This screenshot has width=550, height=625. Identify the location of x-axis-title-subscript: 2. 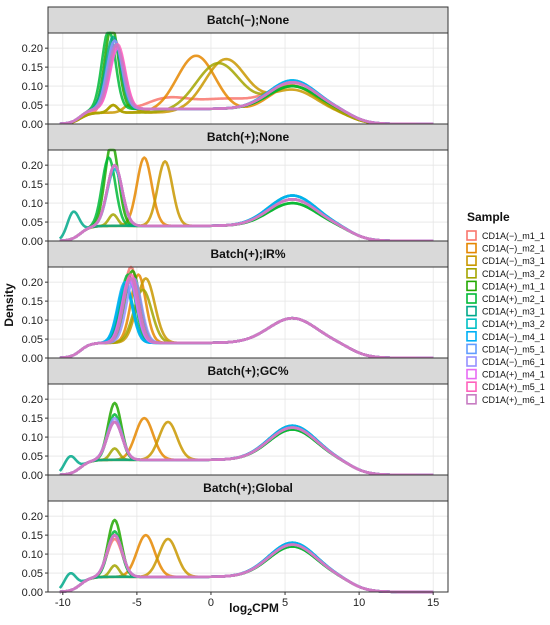
(249, 612).